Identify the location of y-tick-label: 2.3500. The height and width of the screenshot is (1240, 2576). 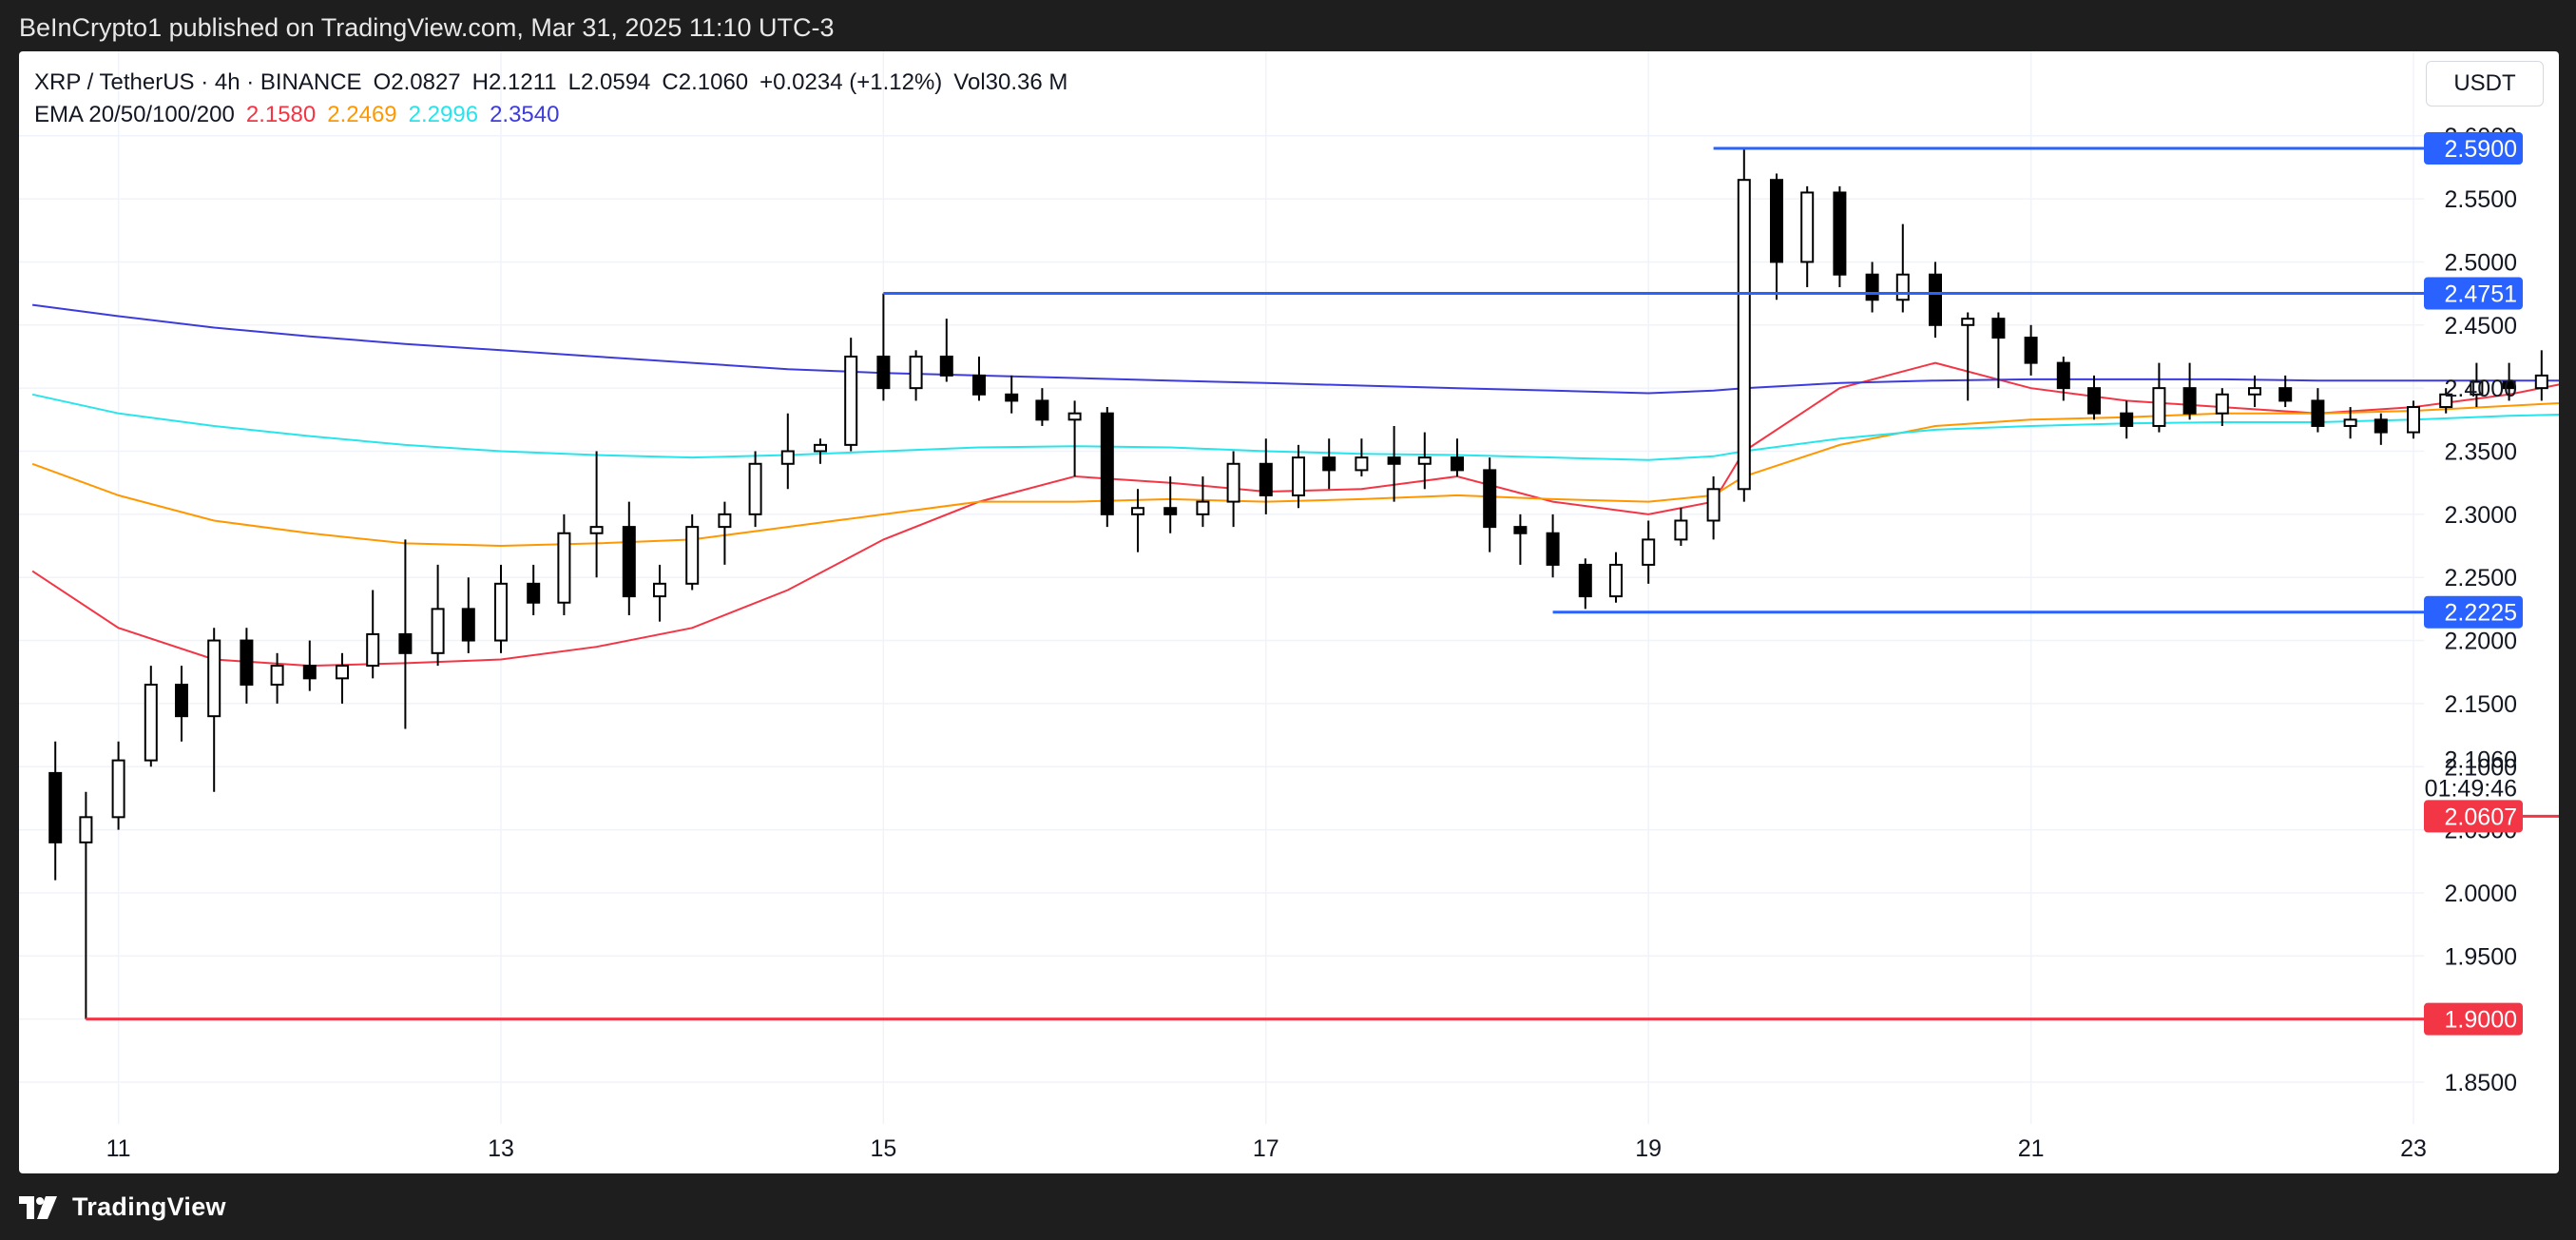
(2481, 452).